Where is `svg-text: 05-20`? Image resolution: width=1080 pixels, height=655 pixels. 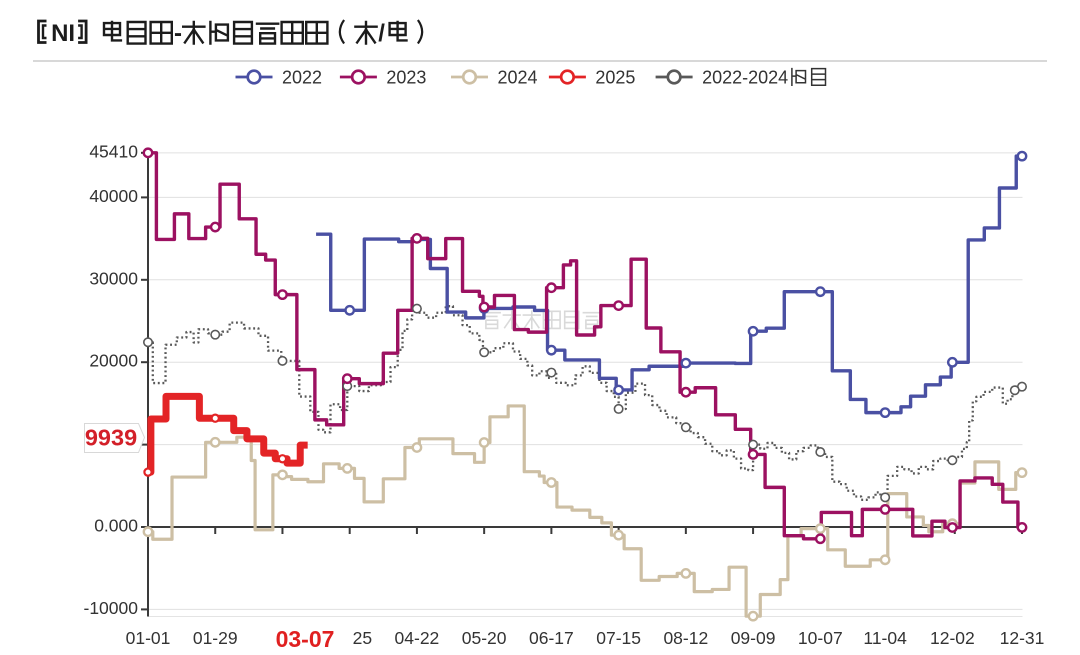
svg-text: 05-20 is located at coordinates (484, 638).